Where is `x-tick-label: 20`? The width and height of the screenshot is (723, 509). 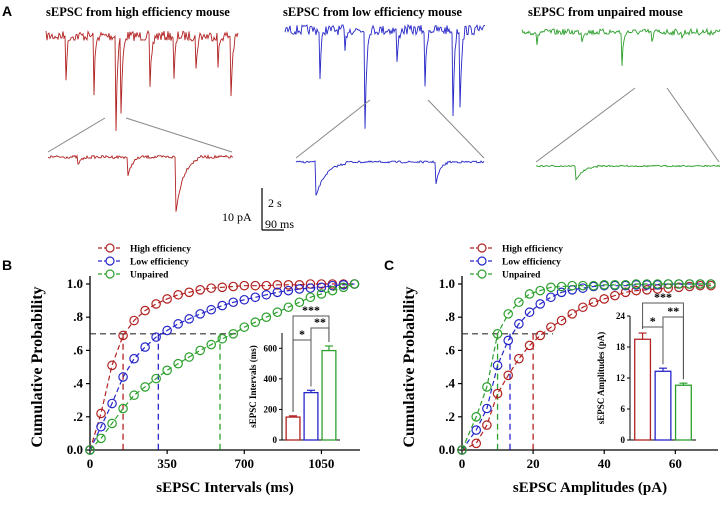
x-tick-label: 20 is located at coordinates (533, 463).